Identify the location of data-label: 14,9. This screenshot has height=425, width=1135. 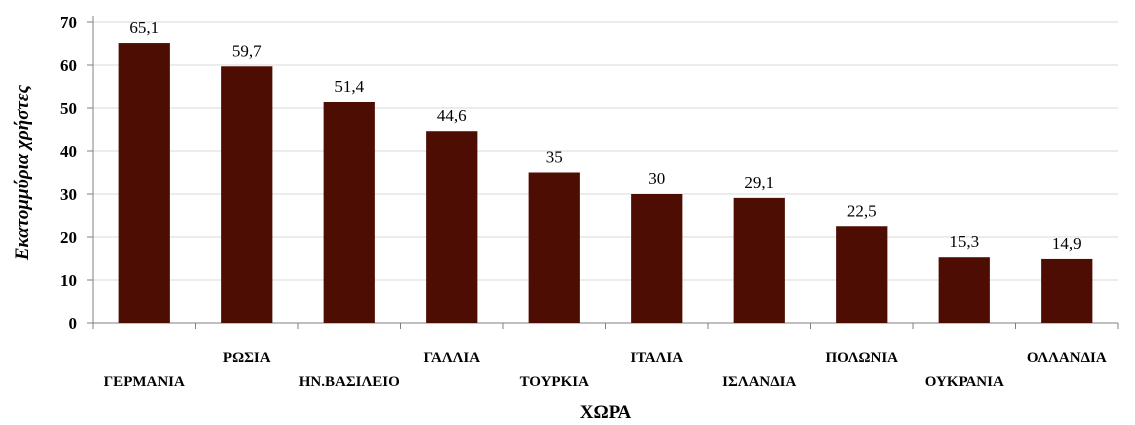
(1067, 243).